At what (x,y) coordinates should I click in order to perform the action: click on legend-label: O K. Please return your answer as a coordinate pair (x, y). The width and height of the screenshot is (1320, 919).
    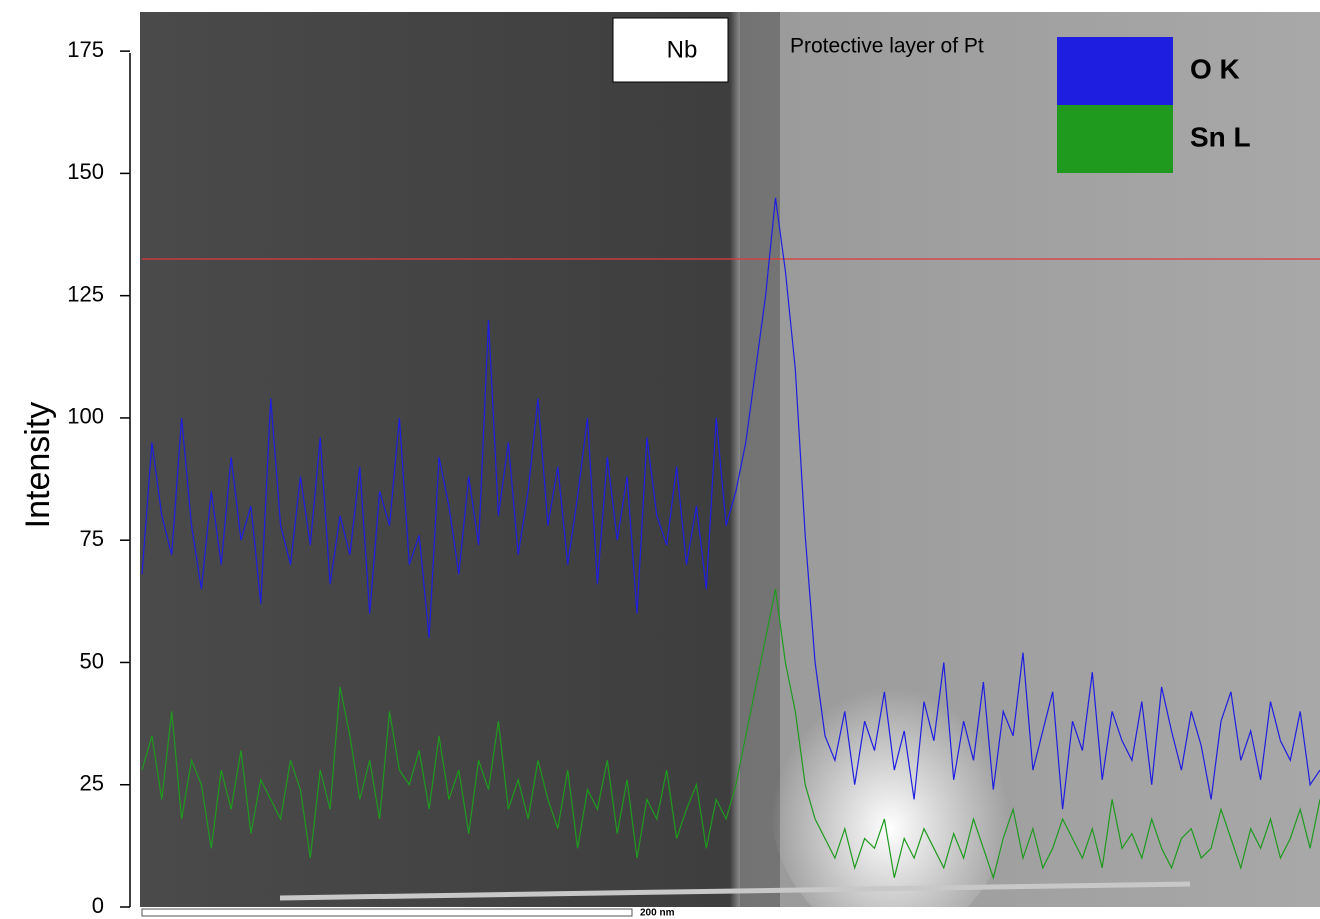
    Looking at the image, I should click on (1215, 68).